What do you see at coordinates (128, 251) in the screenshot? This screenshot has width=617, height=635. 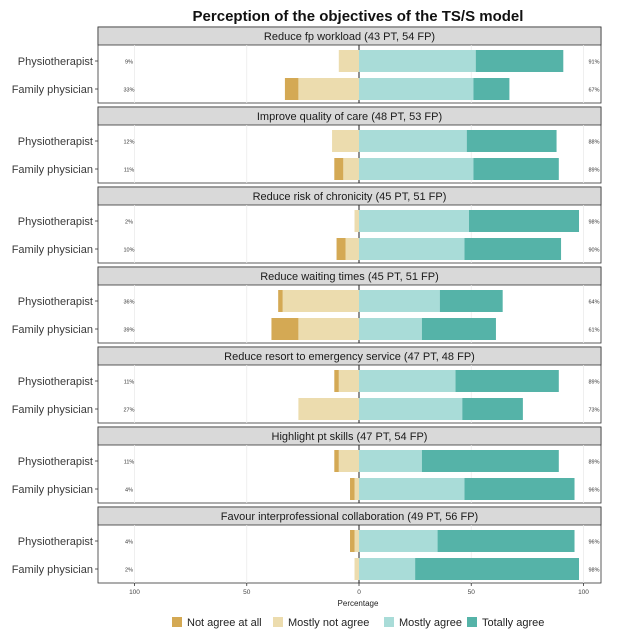 I see `neg-percent-label: 10%` at bounding box center [128, 251].